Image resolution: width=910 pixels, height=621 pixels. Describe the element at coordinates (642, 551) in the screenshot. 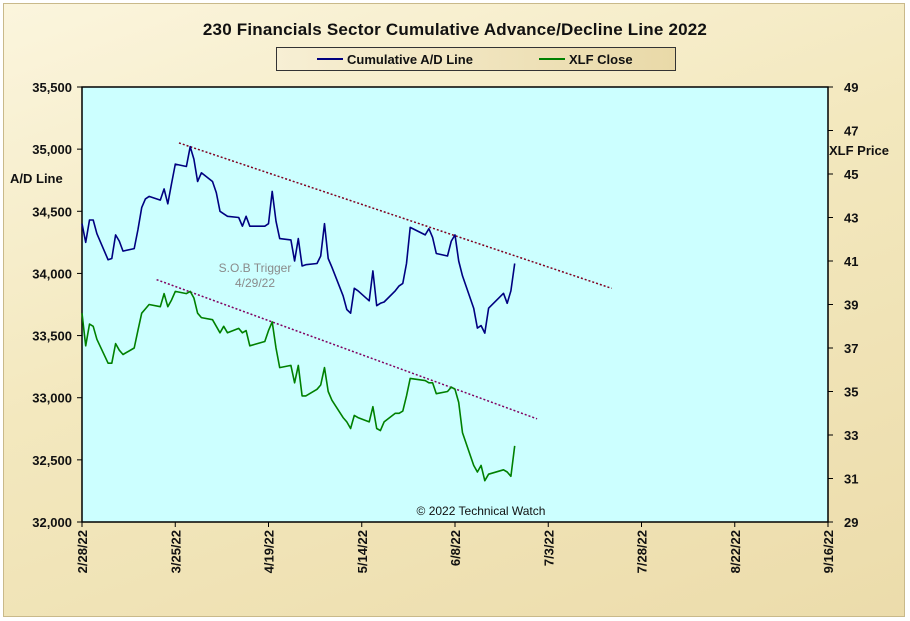

I see `x-tick-label: 7/28/22` at that location.